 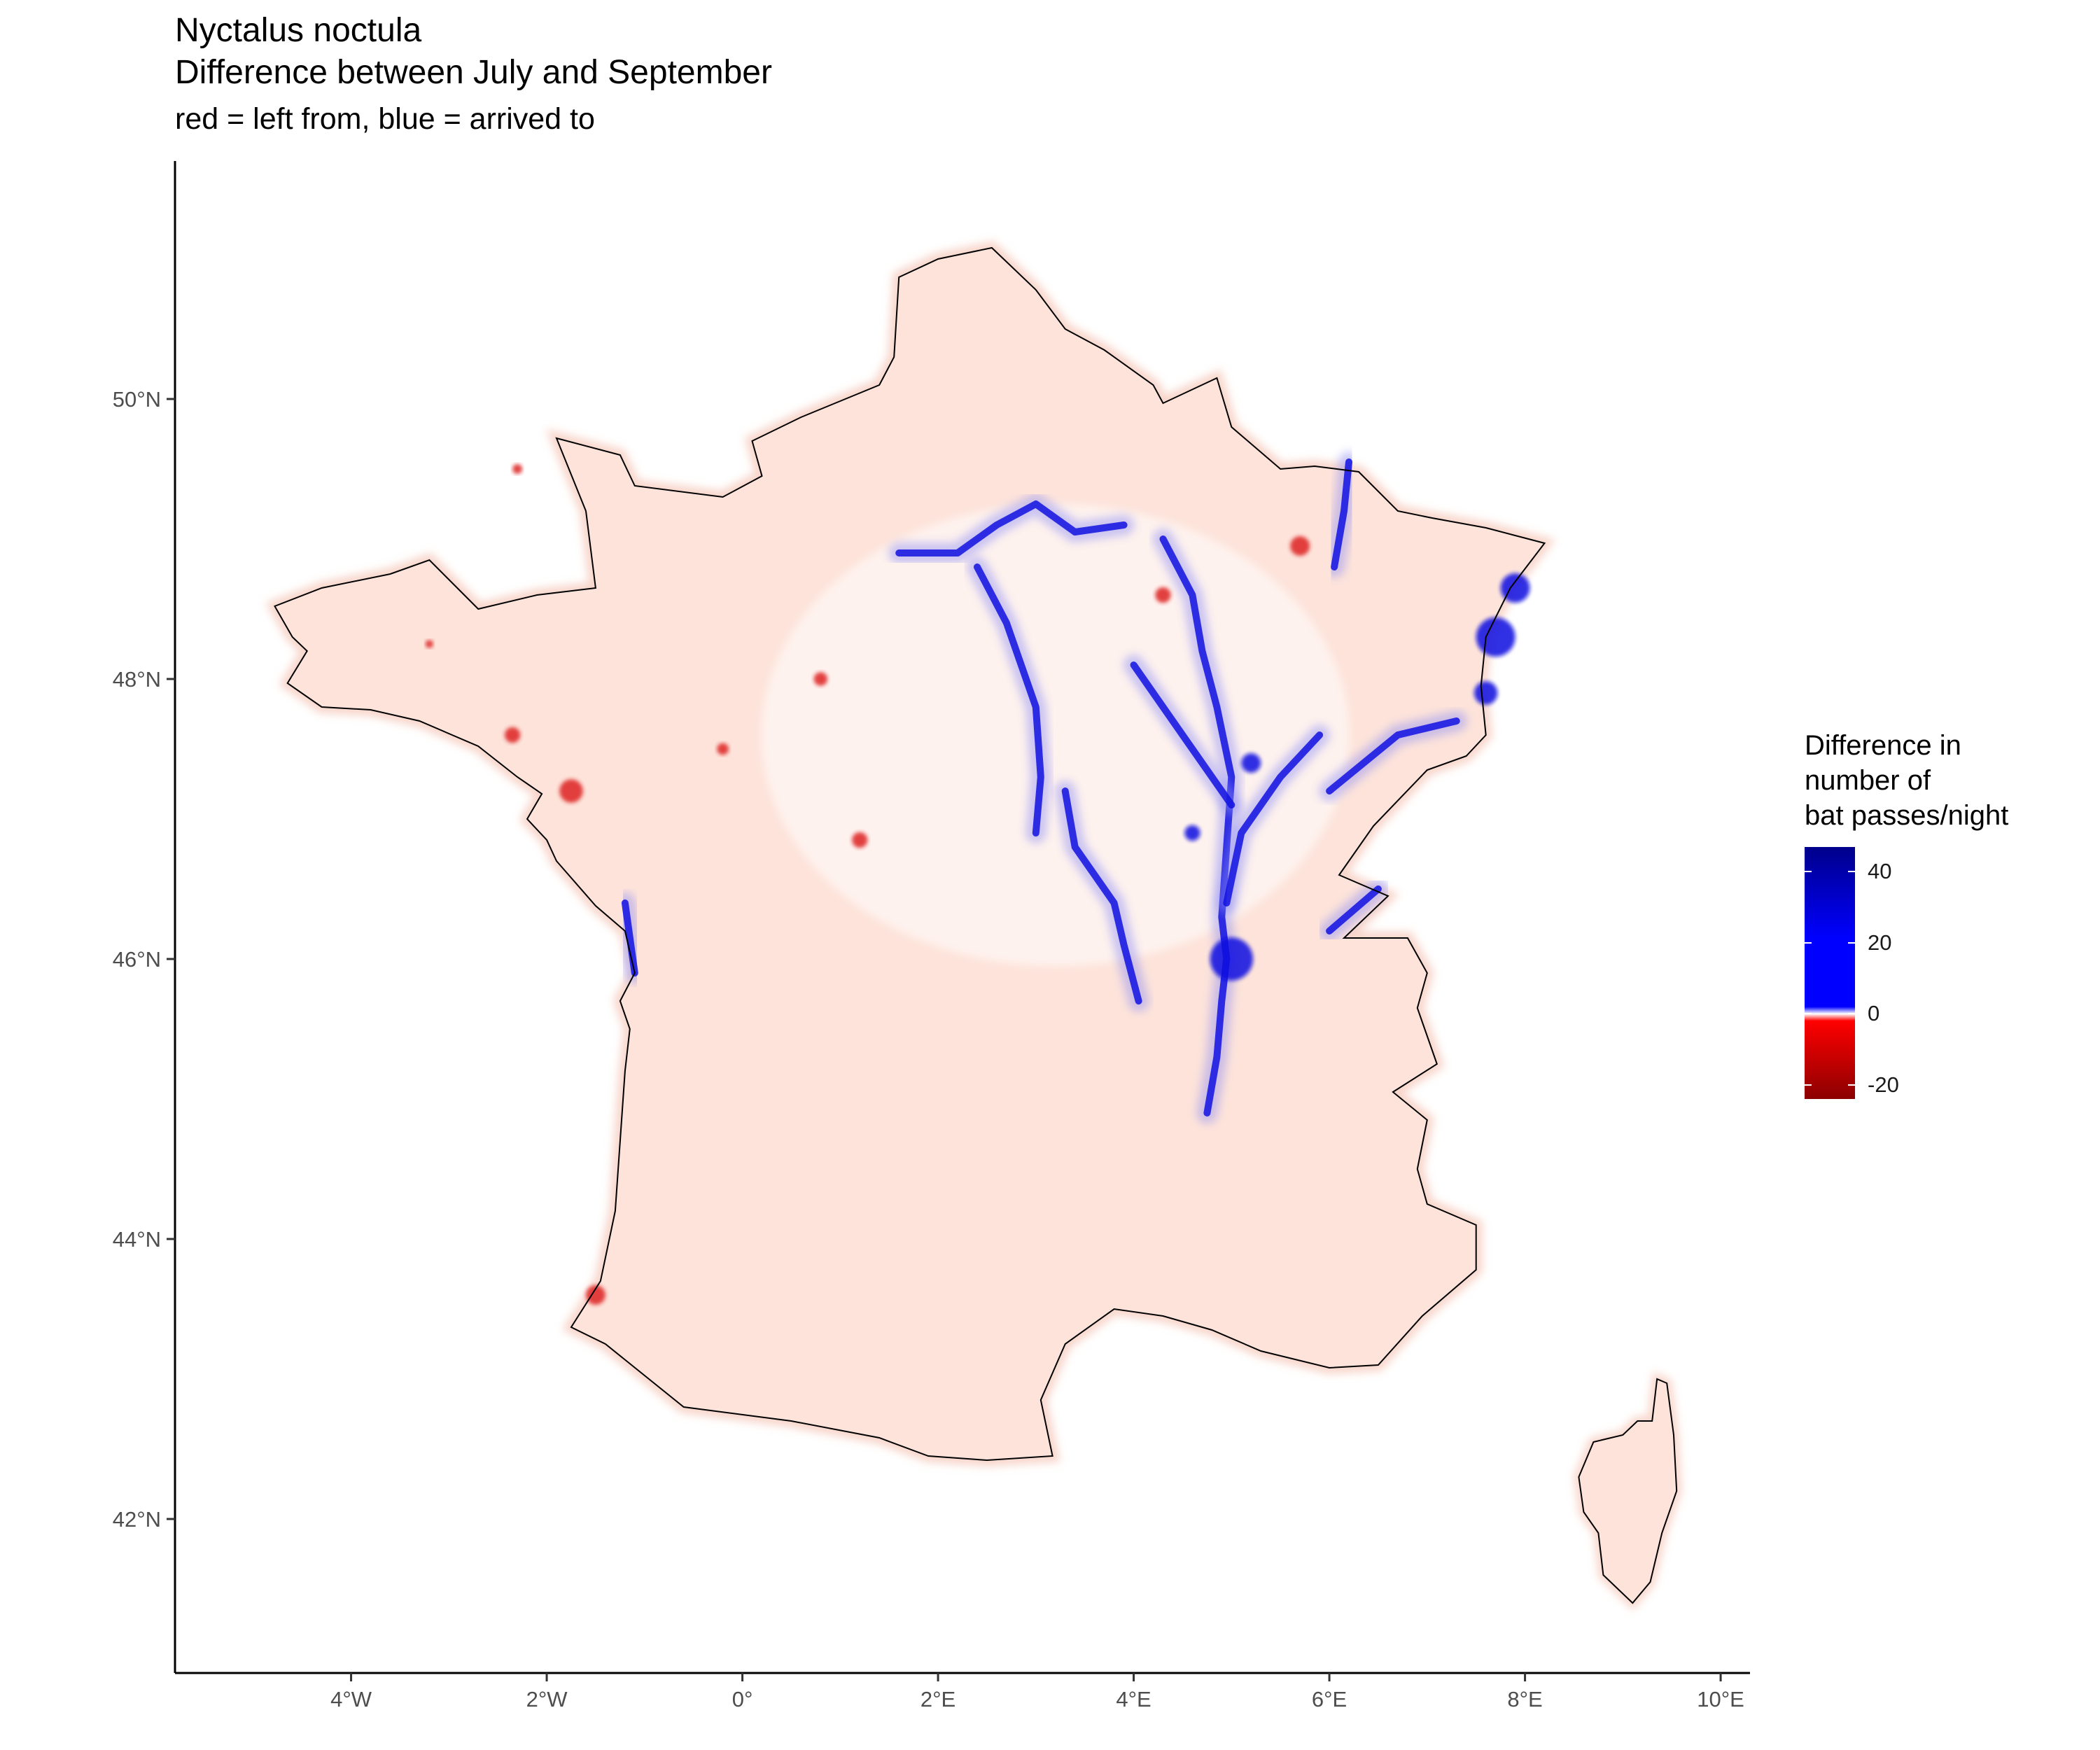 I want to click on legend-tick-label: 40, so click(x=1880, y=871).